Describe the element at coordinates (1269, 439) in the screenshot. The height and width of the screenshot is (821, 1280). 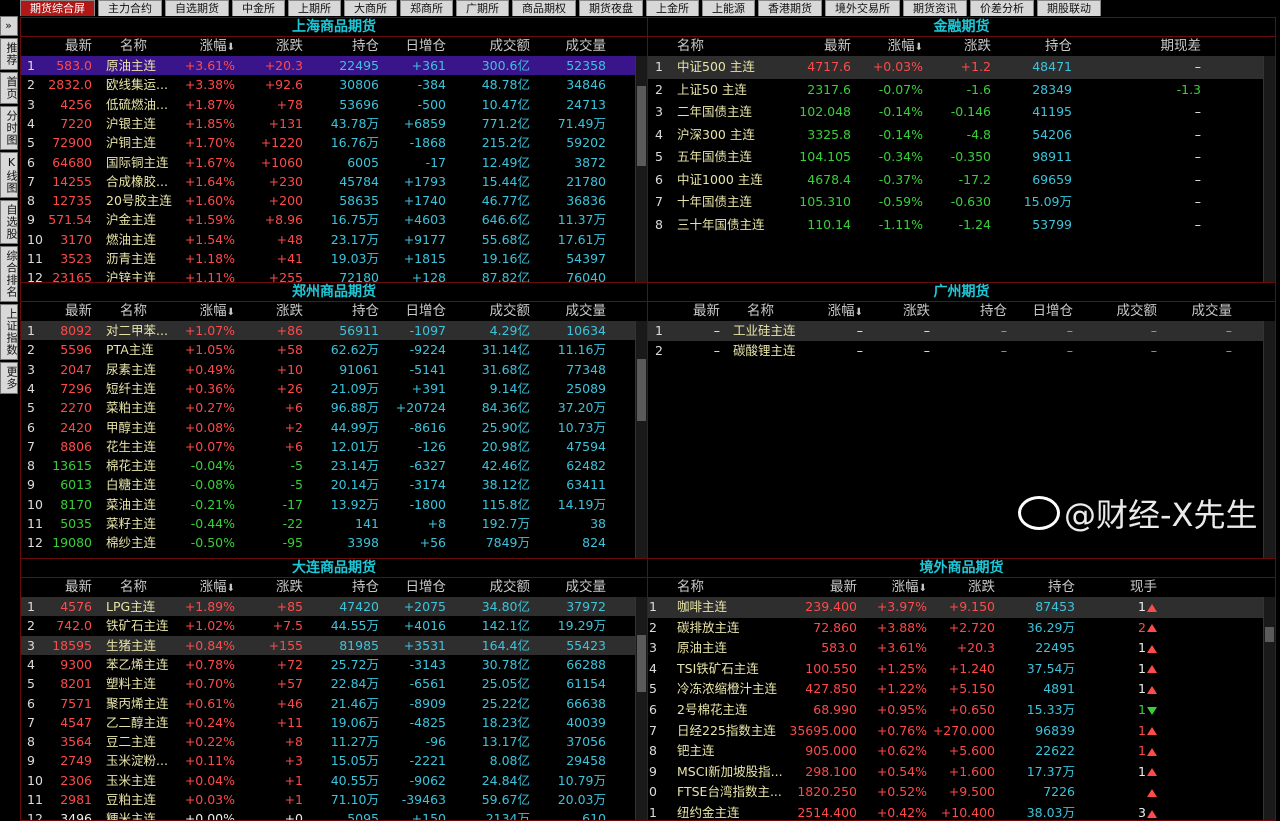
I see `scrollbar` at that location.